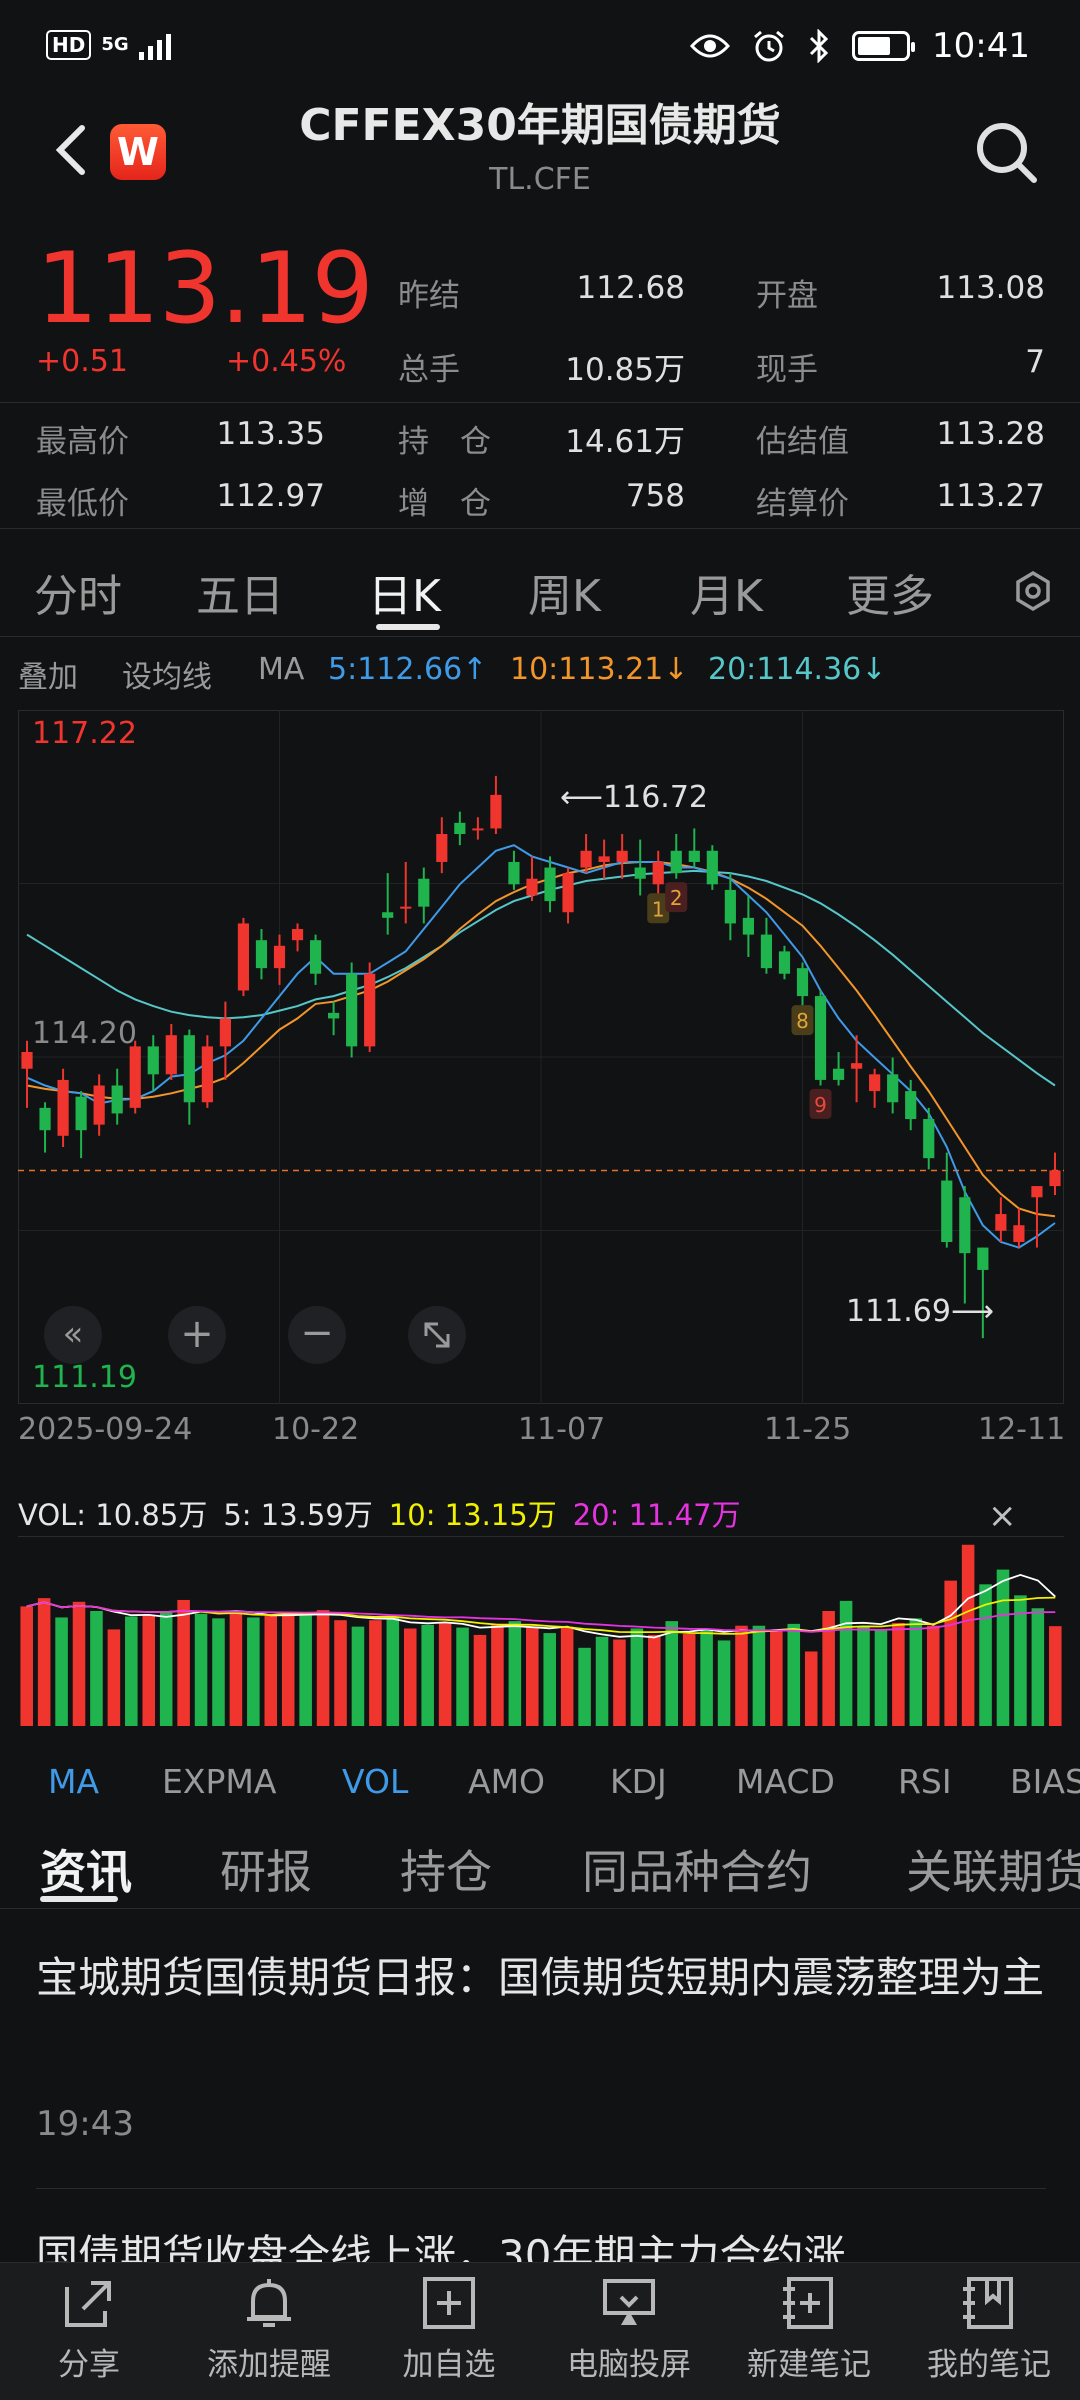 This screenshot has height=2400, width=1080. What do you see at coordinates (564, 596) in the screenshot?
I see `tab-weekly-k: 周K` at bounding box center [564, 596].